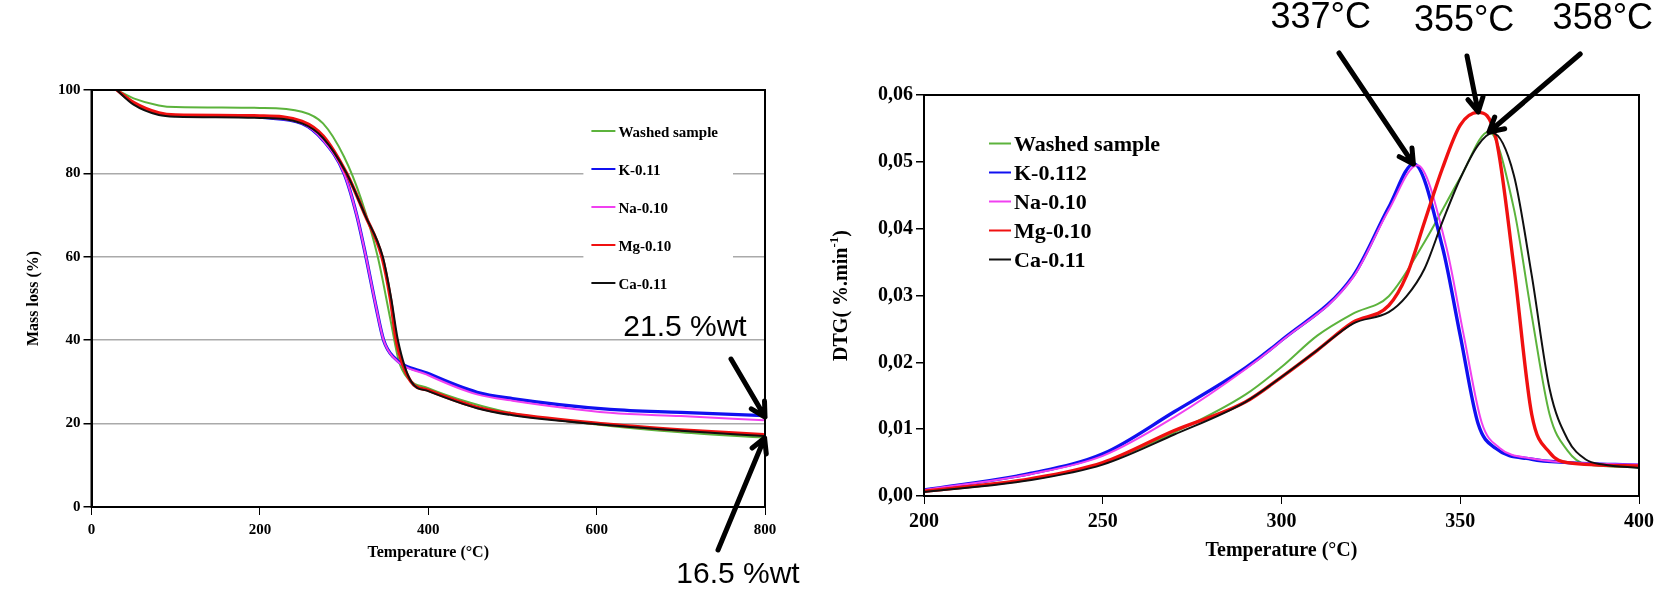 The height and width of the screenshot is (600, 1669). Describe the element at coordinates (1460, 520) in the screenshot. I see `x-tick-label: 350` at that location.